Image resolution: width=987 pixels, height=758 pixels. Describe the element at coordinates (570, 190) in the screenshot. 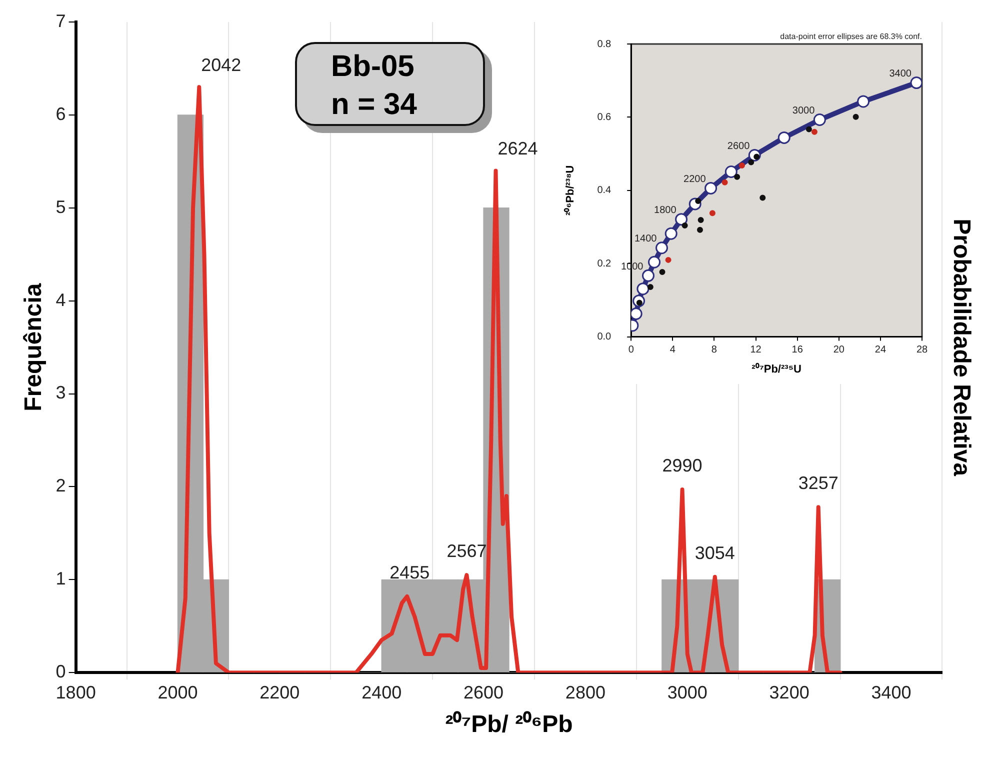

I see `y-axis-title: ²⁰⁶Pb/²³⁸U` at that location.